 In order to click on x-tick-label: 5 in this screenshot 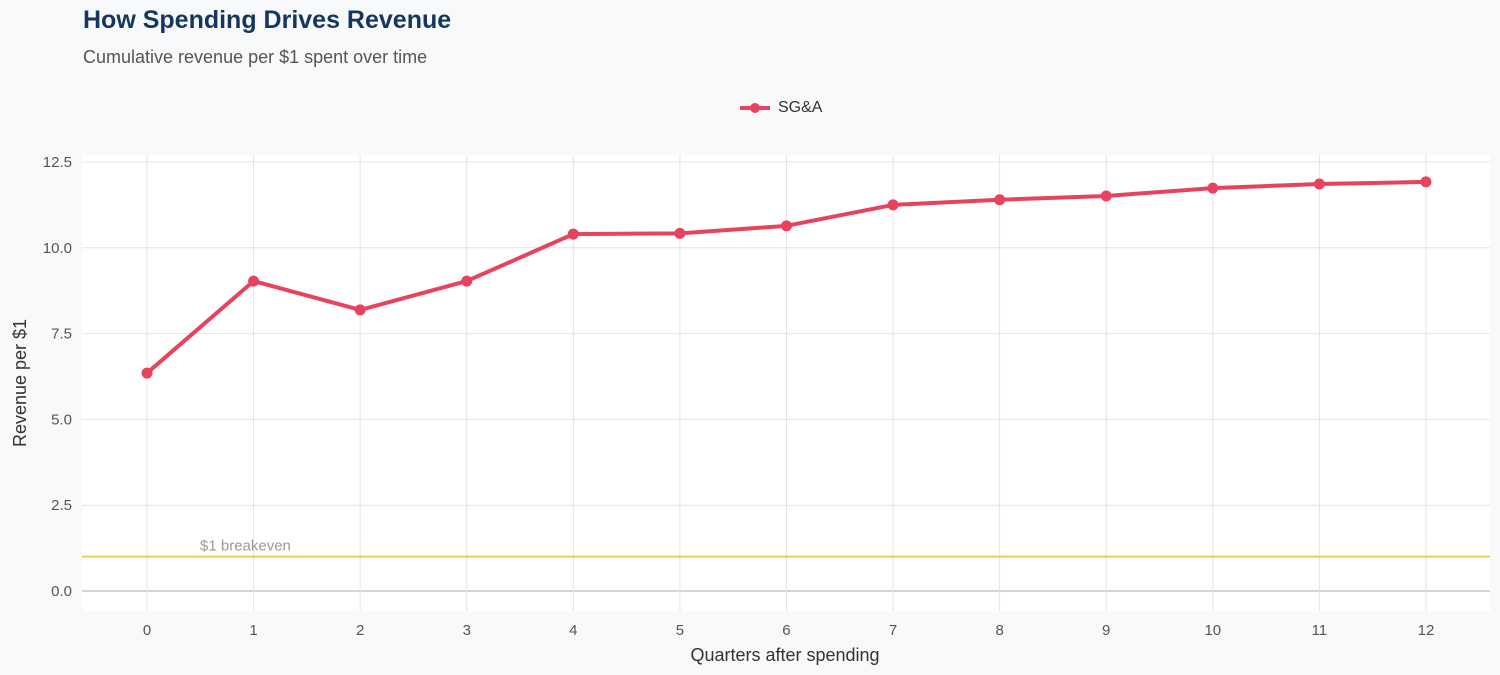, I will do `click(680, 630)`.